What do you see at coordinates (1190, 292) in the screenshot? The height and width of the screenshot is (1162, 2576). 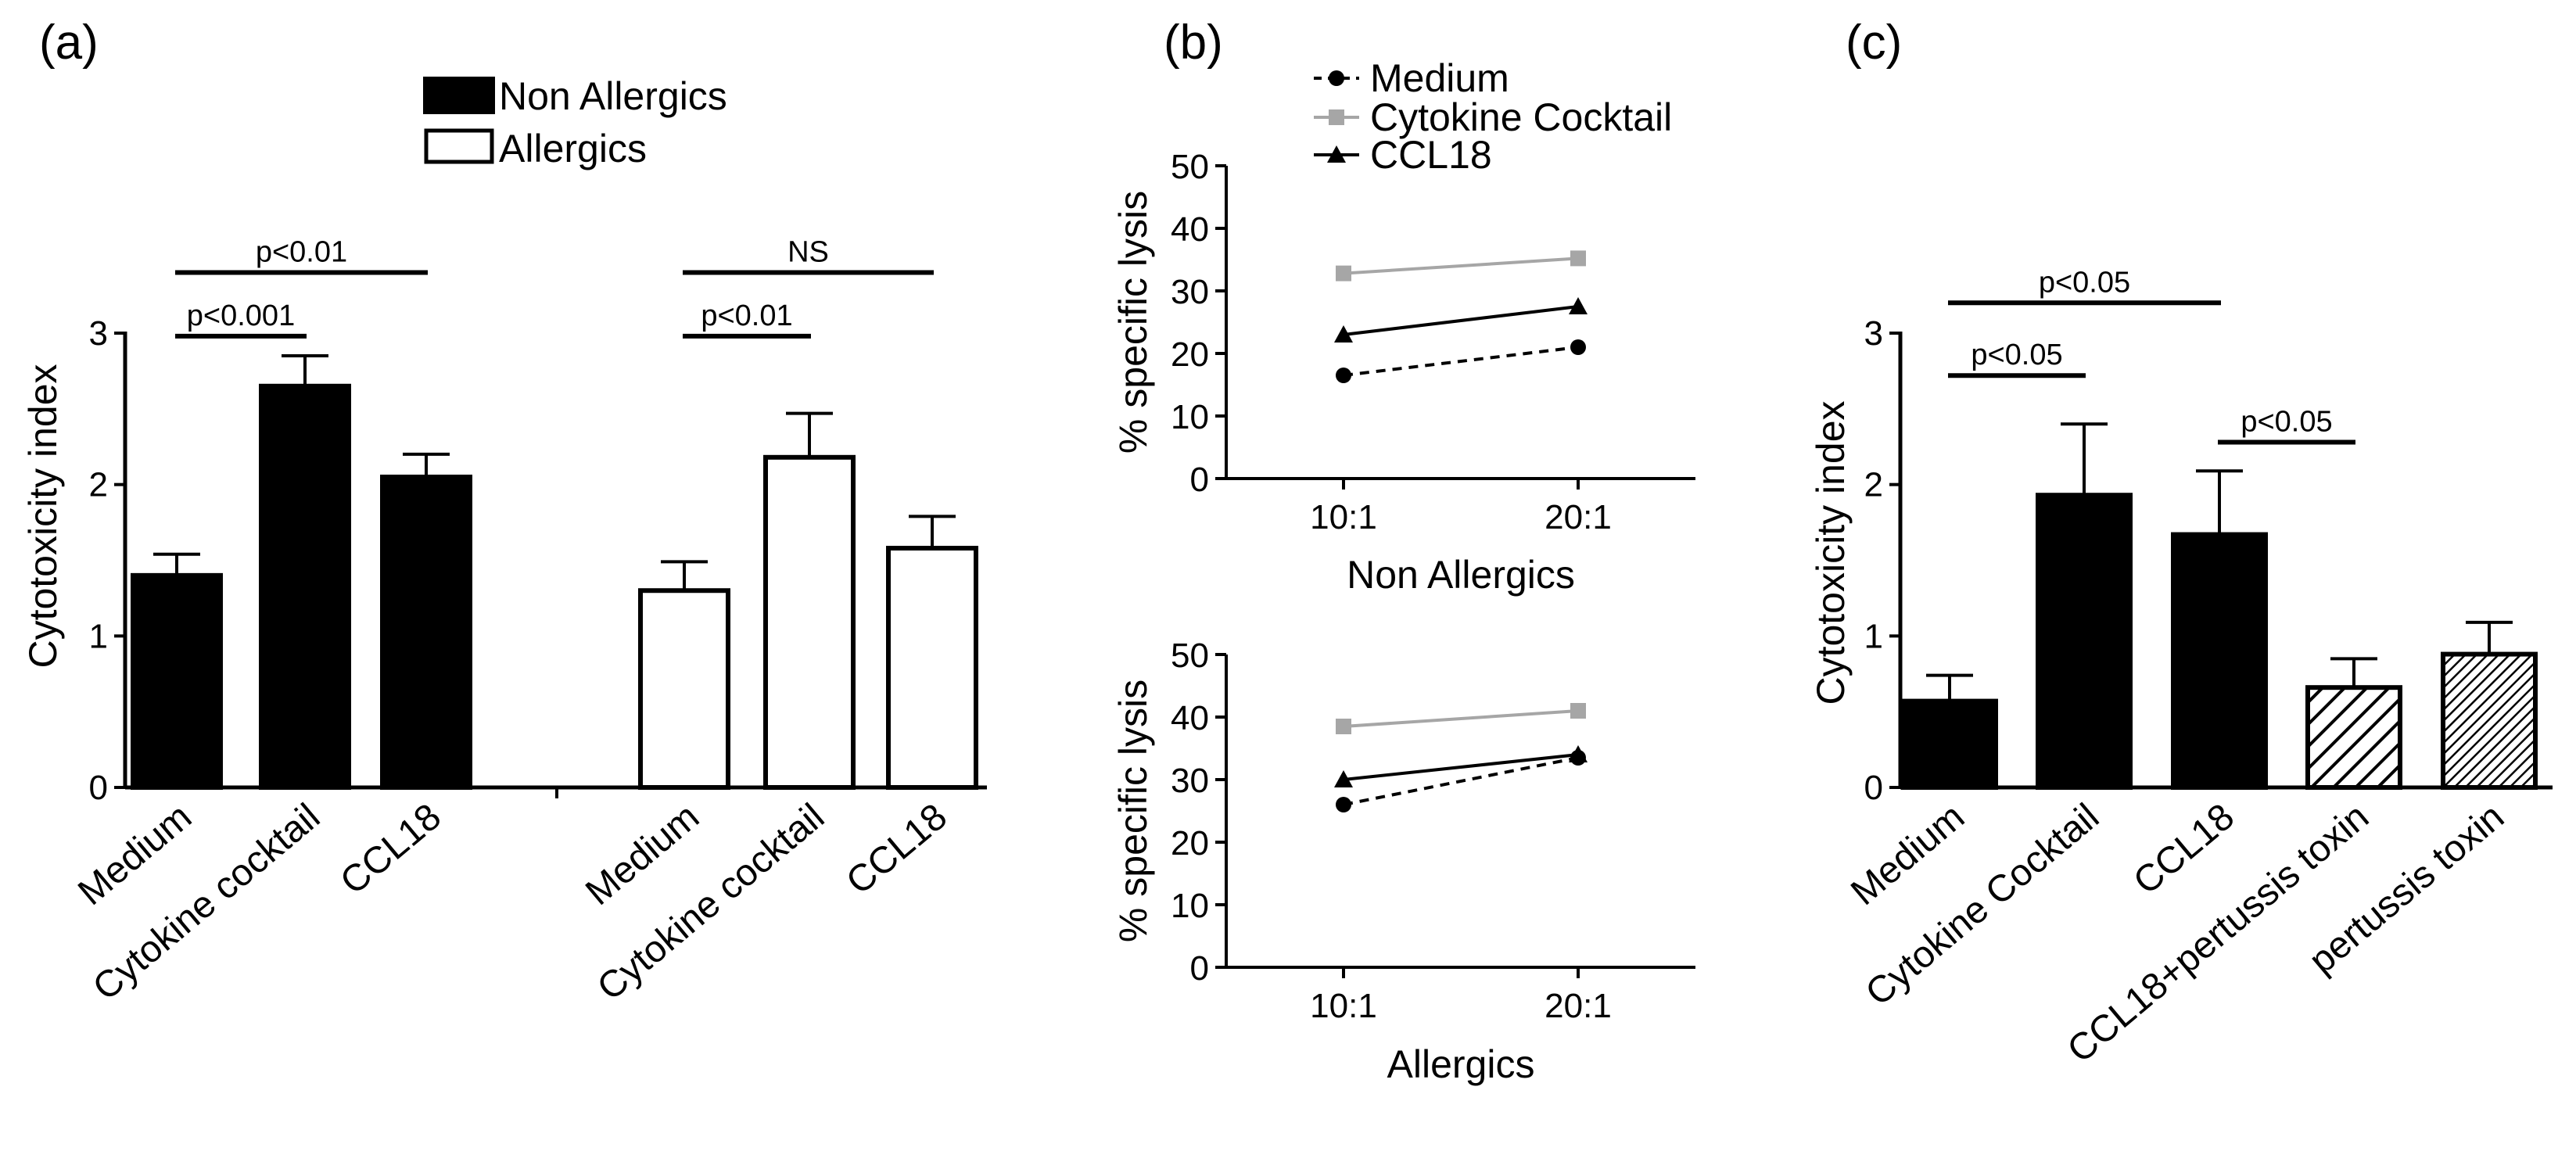 I see `panel-b-top-y-tick-label-30: 30` at bounding box center [1190, 292].